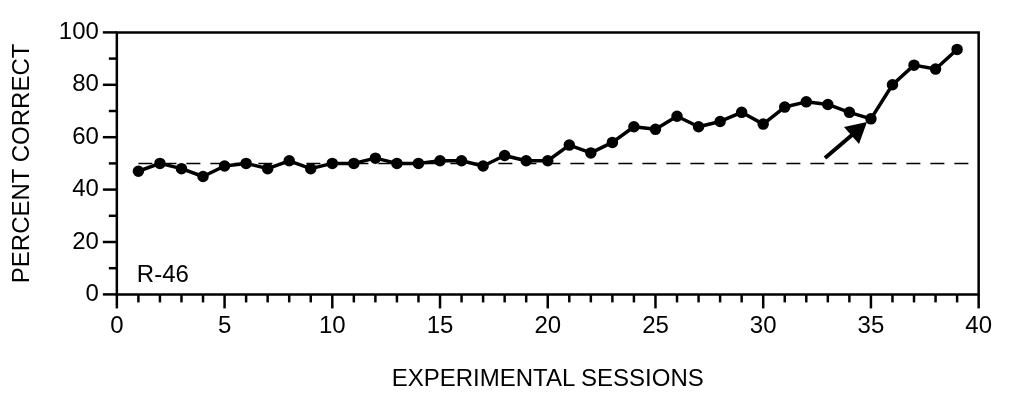  I want to click on y-axis-title: PERCENT CORRECT, so click(21, 163).